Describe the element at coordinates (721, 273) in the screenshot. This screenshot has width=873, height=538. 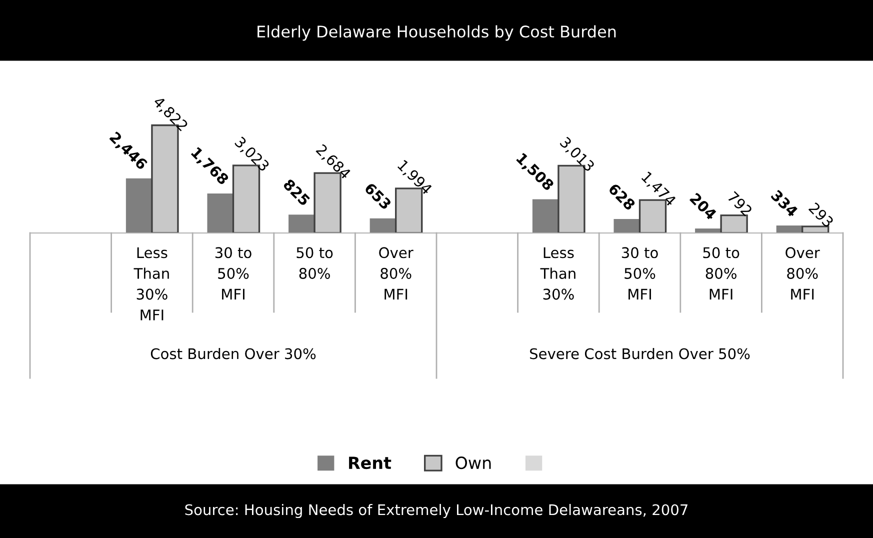
I see `x-tick-label: 50 to 80% MFI` at that location.